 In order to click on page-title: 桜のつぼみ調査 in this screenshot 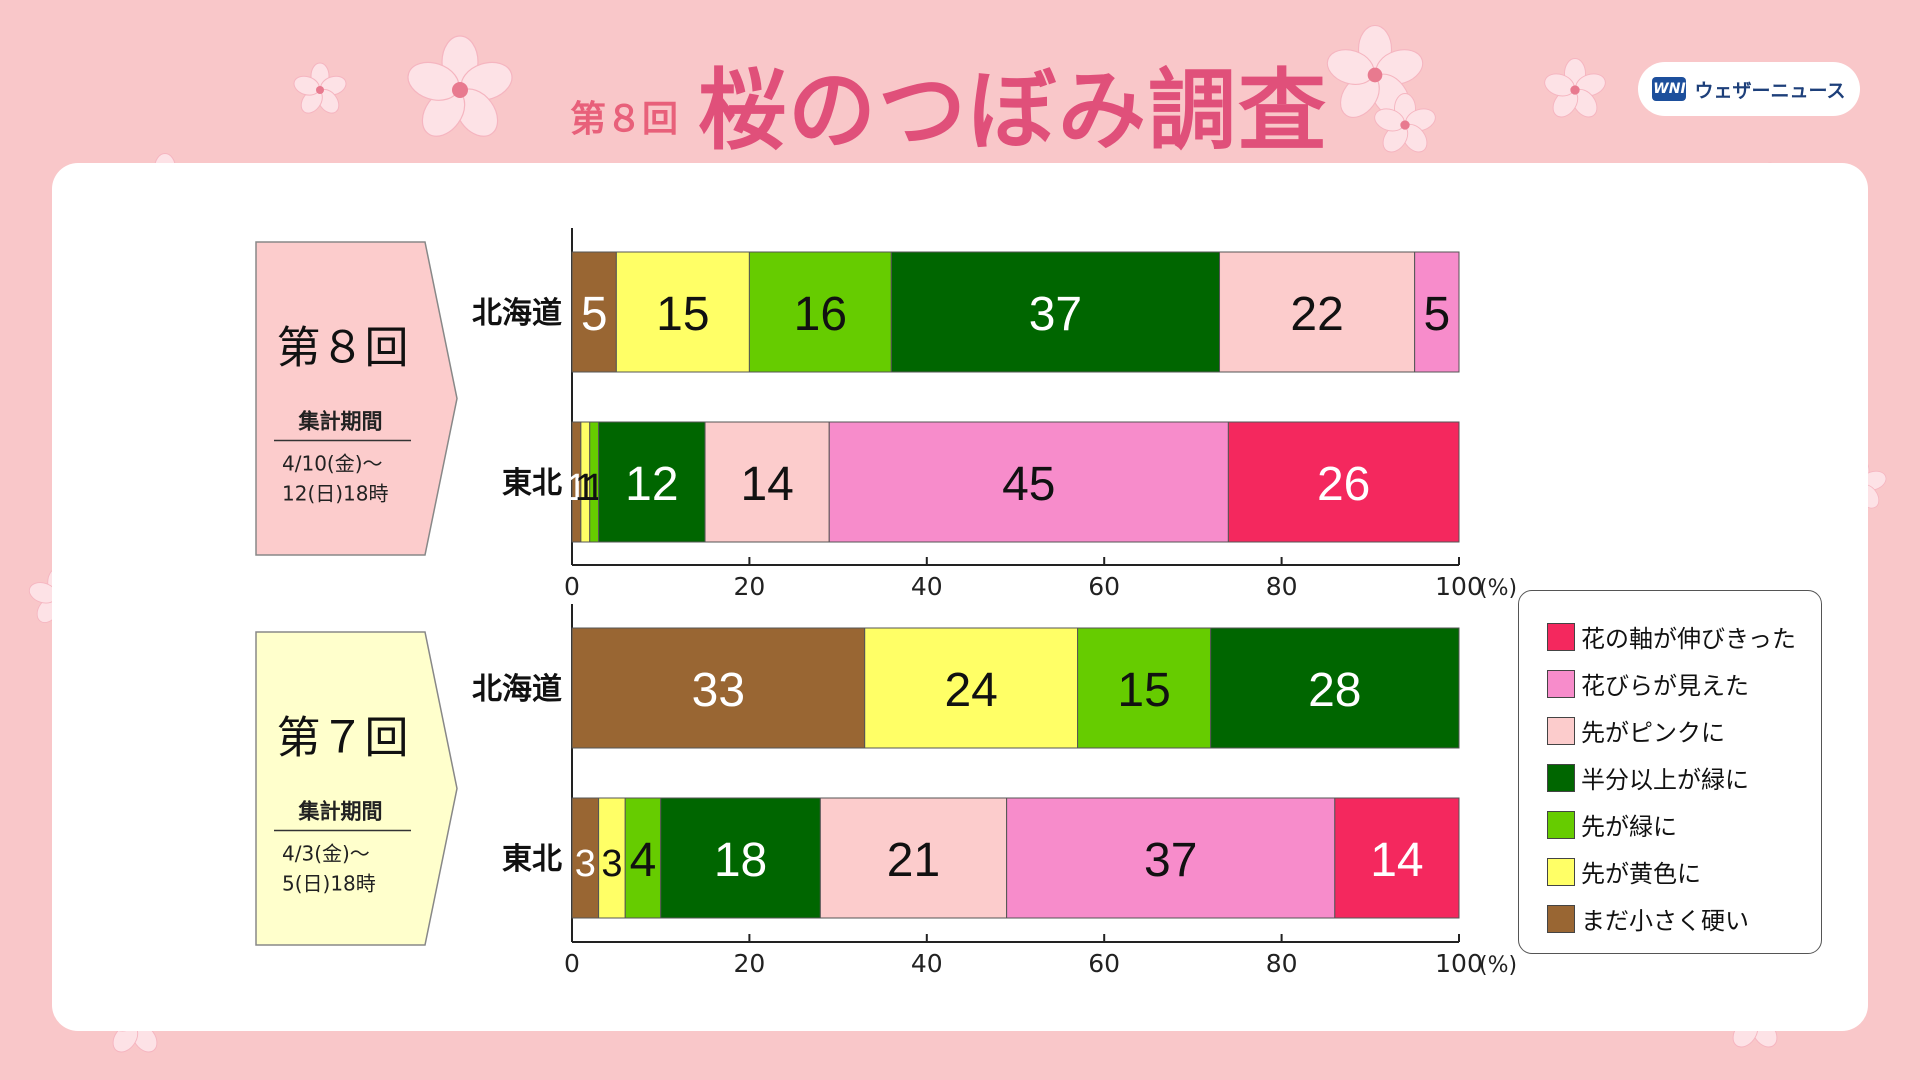, I will do `click(1013, 110)`.